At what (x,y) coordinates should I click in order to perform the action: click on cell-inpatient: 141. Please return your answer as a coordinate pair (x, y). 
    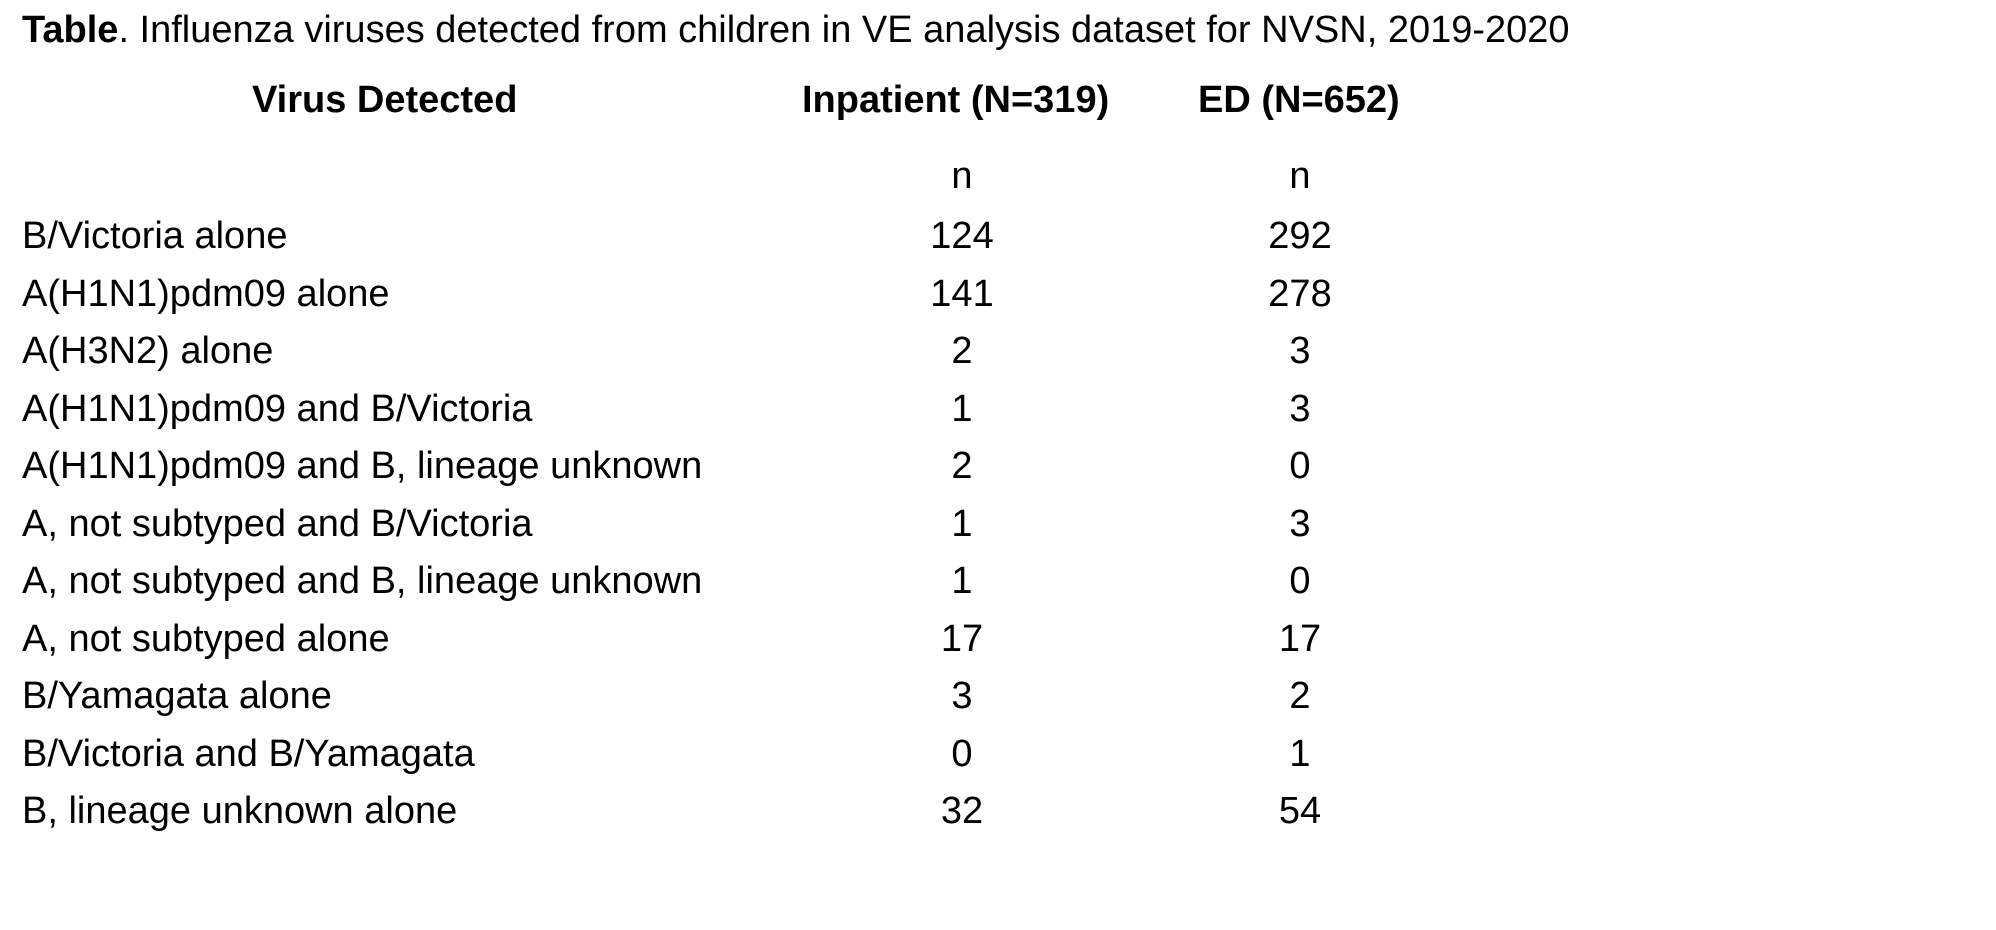
    Looking at the image, I should click on (962, 293).